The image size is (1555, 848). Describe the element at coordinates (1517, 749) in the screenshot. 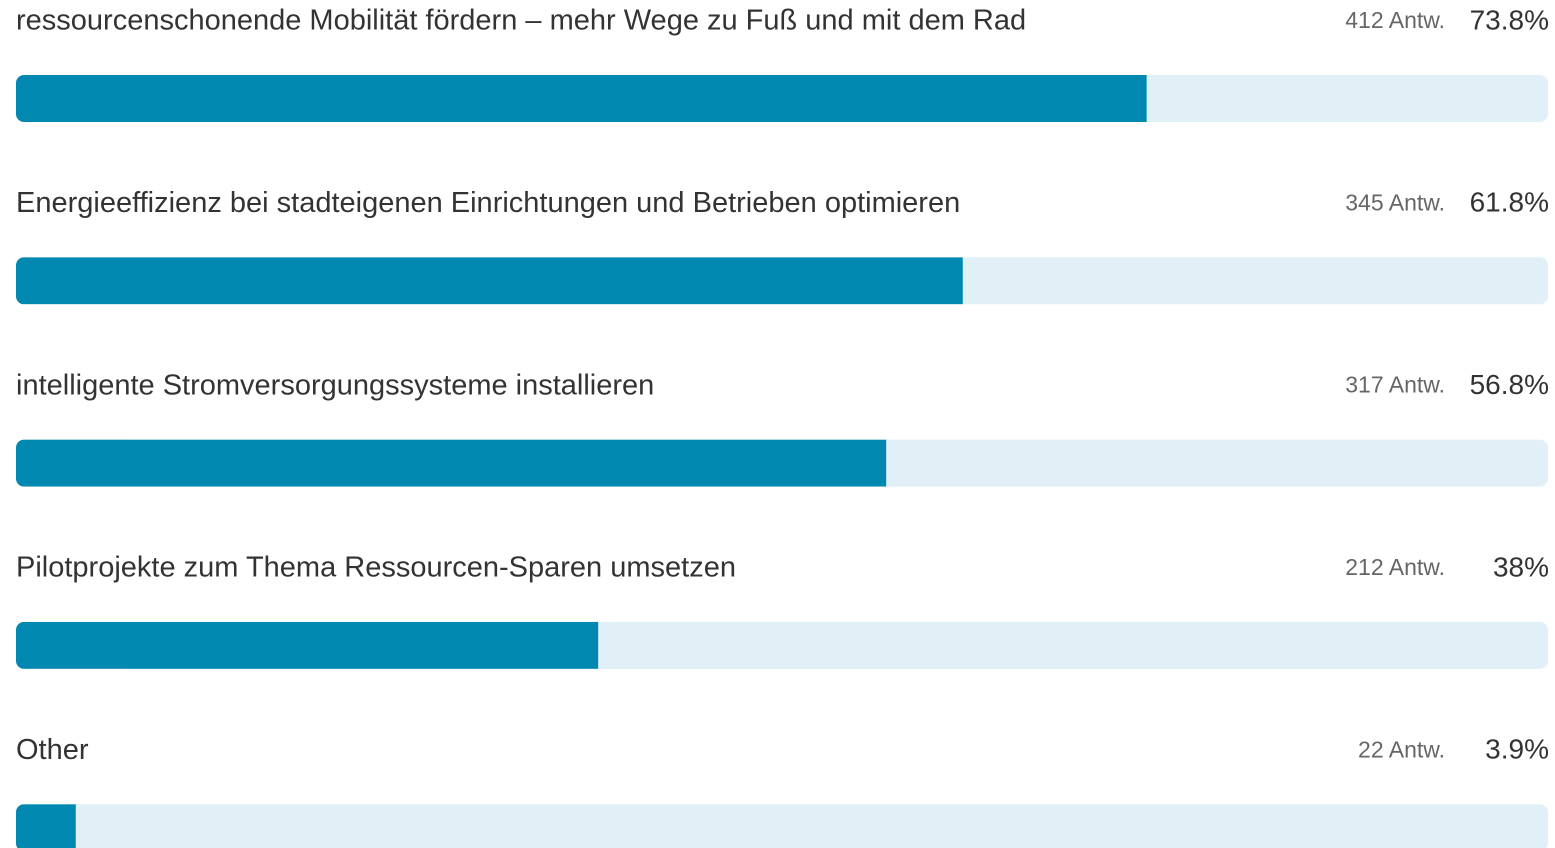

I see `percentage: 3.9%` at that location.